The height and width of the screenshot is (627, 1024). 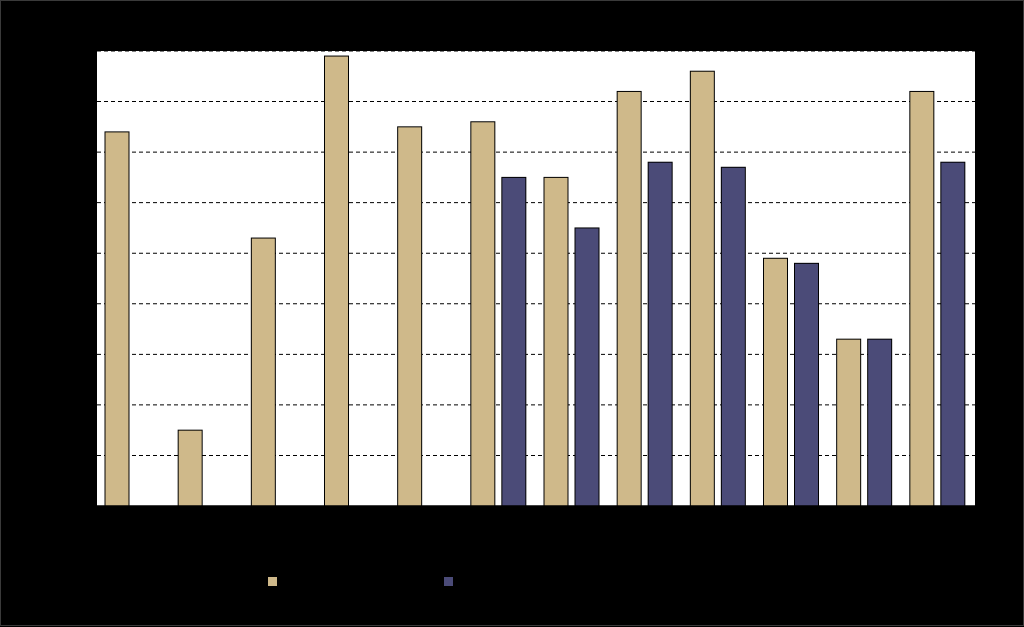 I want to click on legend, so click(x=360, y=581).